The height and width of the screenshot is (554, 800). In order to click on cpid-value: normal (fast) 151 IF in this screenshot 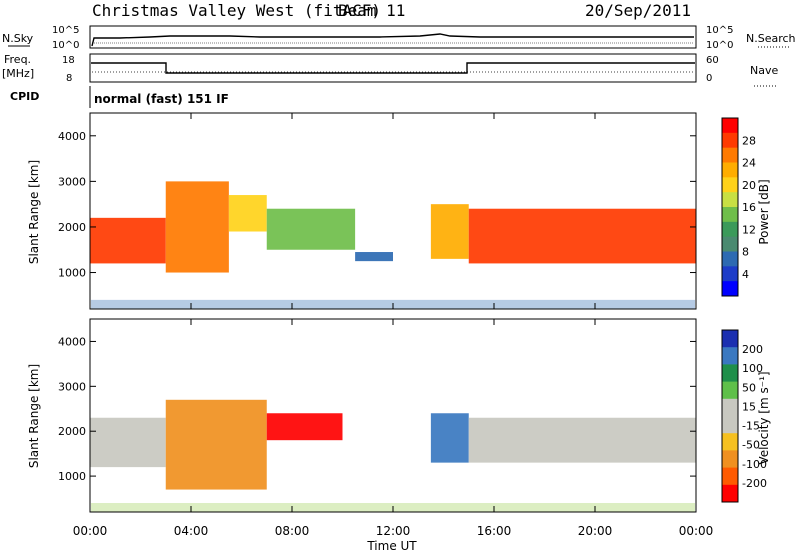, I will do `click(161, 99)`.